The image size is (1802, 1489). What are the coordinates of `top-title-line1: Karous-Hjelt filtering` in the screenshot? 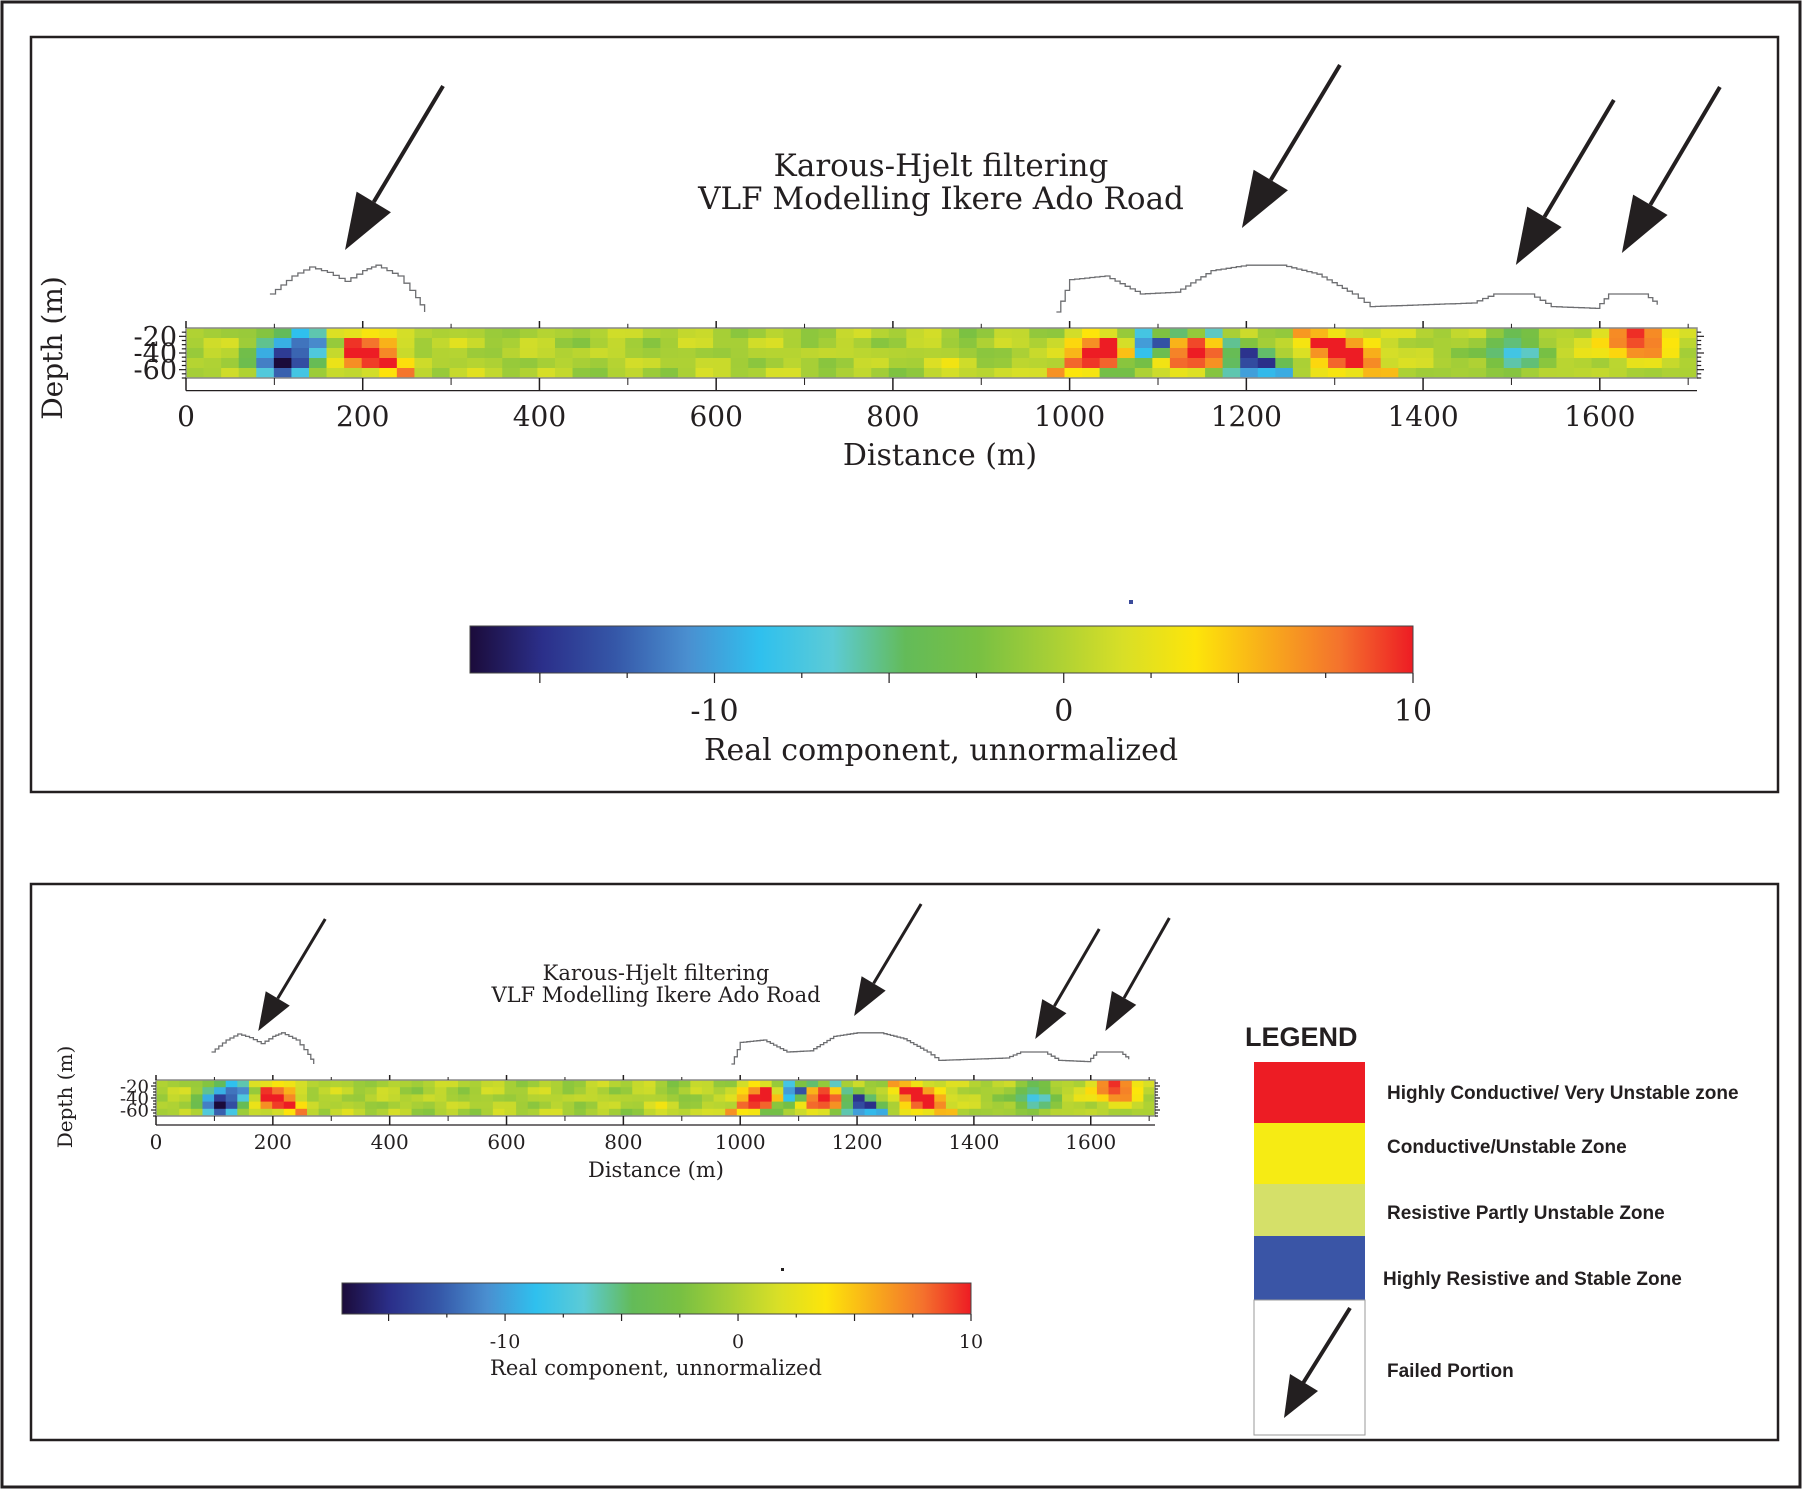 It's located at (941, 166).